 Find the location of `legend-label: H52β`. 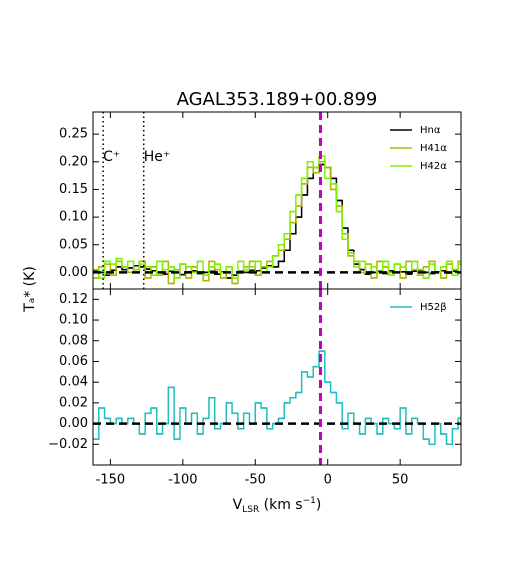

legend-label: H52β is located at coordinates (433, 307).